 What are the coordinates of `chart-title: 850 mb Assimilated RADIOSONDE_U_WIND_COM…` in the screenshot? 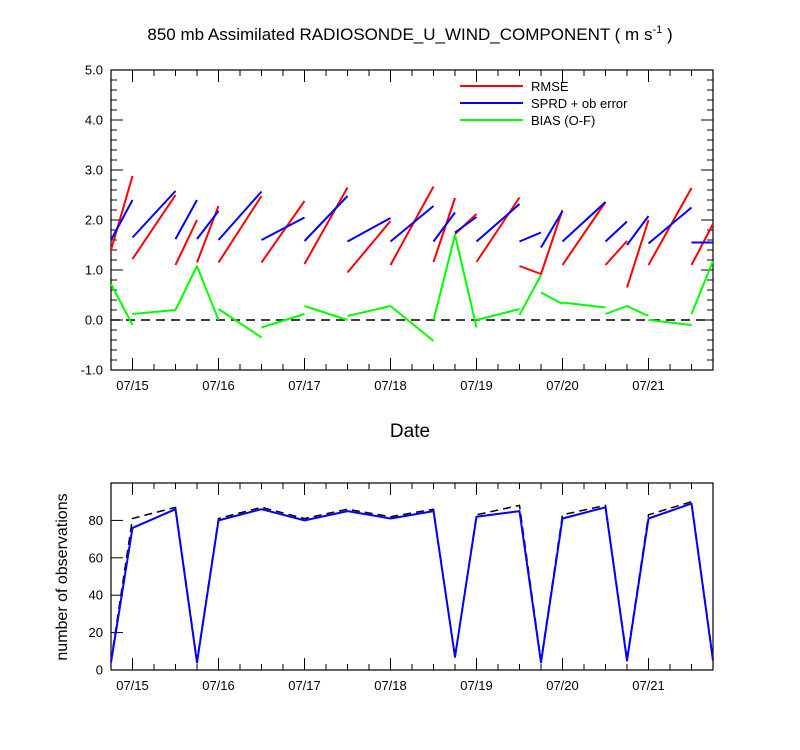 It's located at (409, 34).